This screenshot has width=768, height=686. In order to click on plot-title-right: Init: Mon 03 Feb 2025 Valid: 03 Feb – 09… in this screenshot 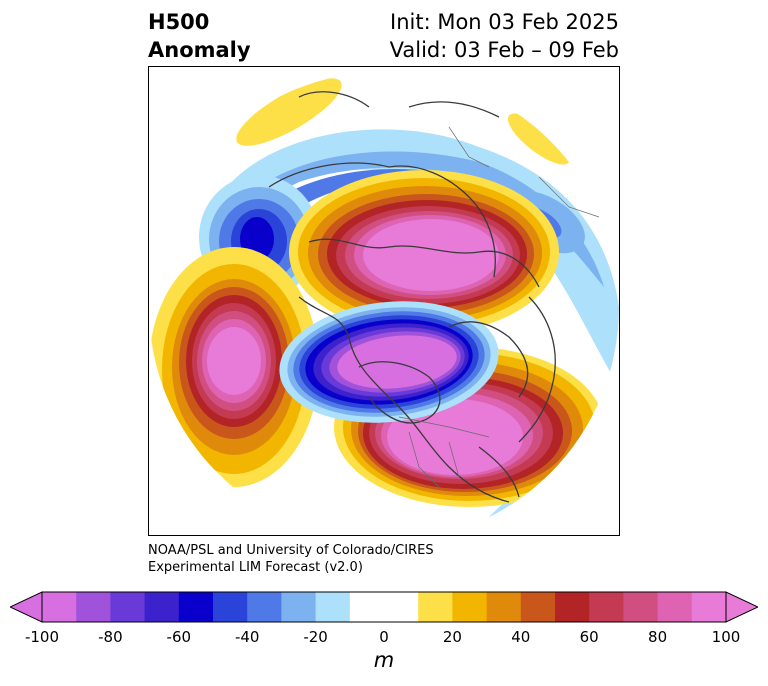, I will do `click(504, 36)`.